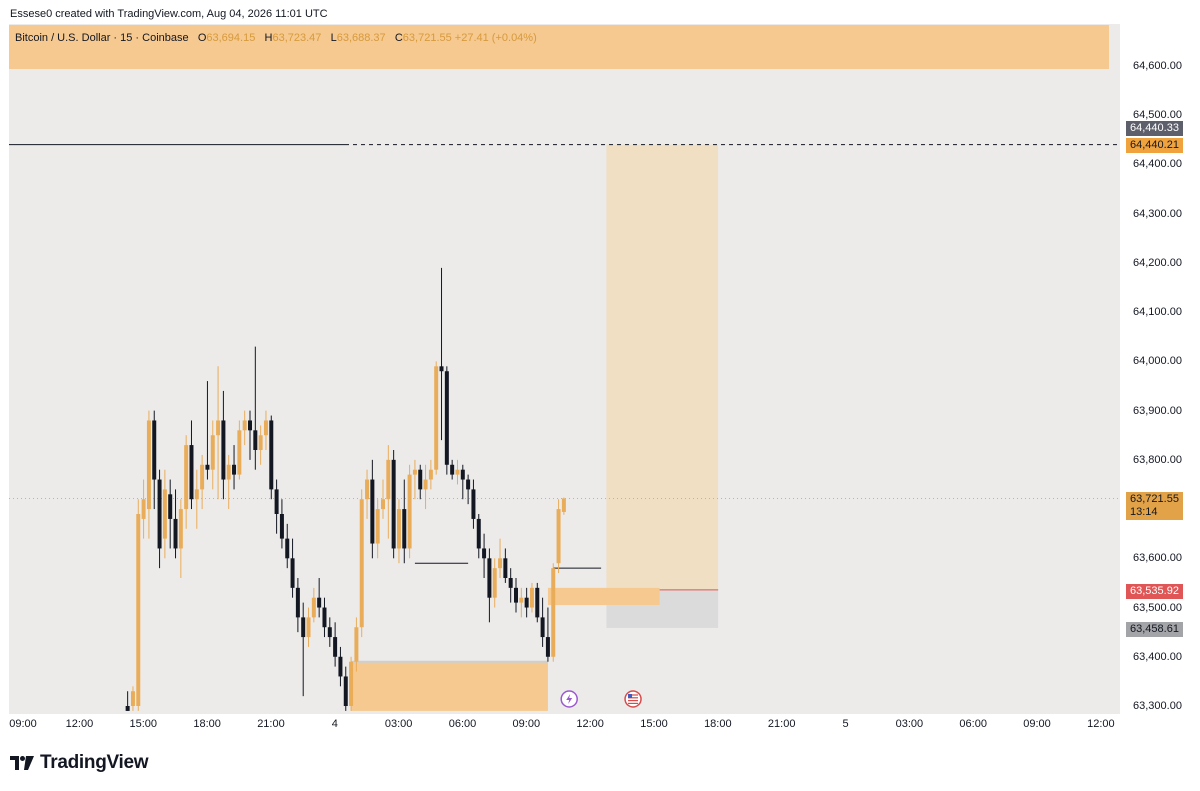  Describe the element at coordinates (1157, 558) in the screenshot. I see `price-tick-label: 63,600.00` at that location.